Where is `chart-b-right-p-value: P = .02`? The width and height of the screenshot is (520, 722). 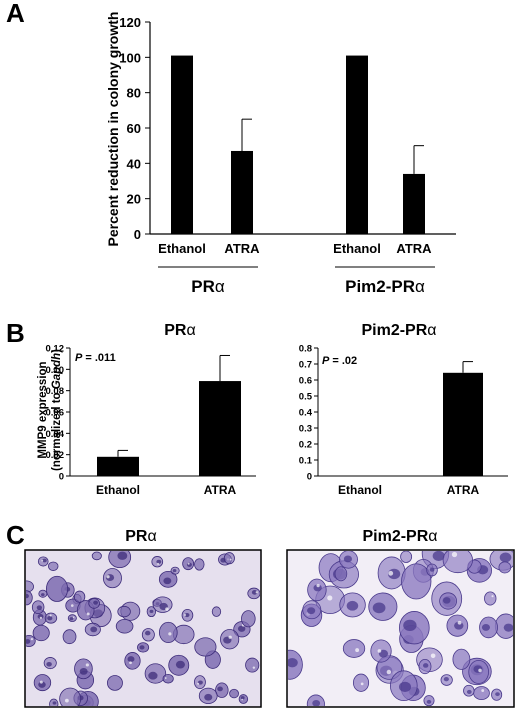
chart-b-right-p-value: P = .02 is located at coordinates (339, 361).